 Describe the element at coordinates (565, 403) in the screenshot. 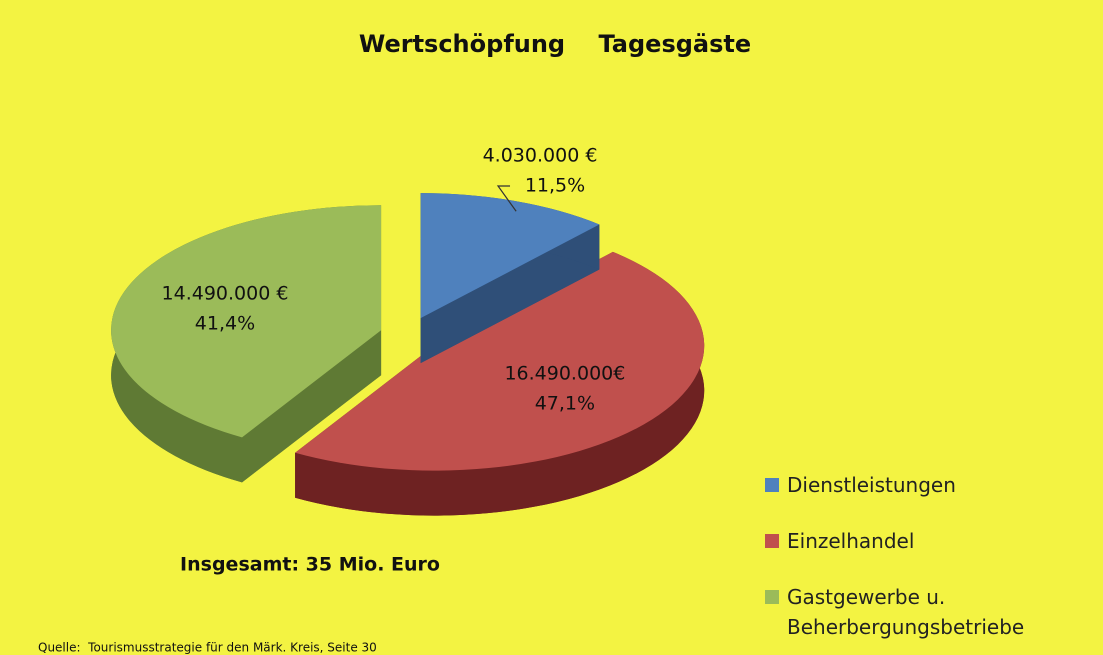

I see `percentage-label: 47,1%` at that location.